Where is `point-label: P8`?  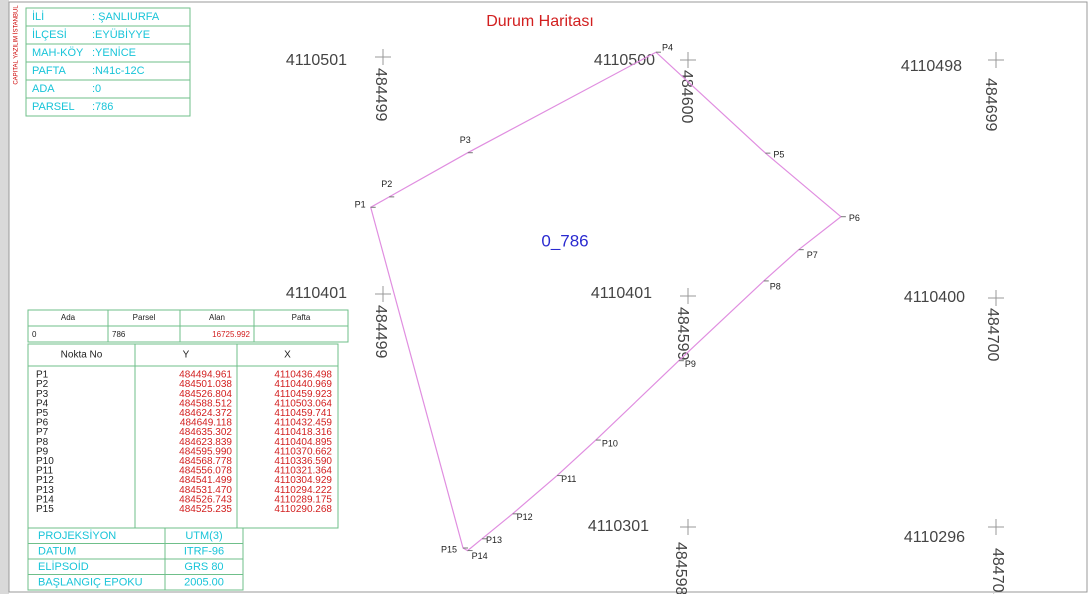 point-label: P8 is located at coordinates (775, 286).